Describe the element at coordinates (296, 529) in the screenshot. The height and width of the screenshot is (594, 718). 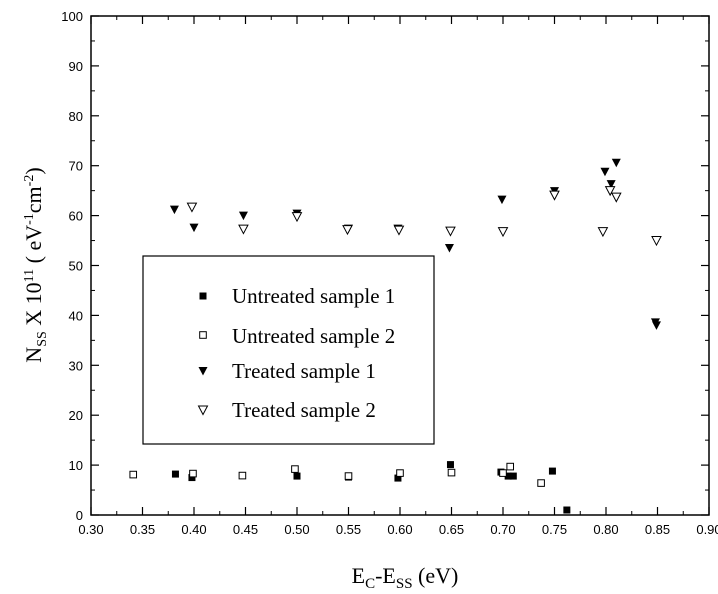
I see `x-tick-label: 0.50` at that location.